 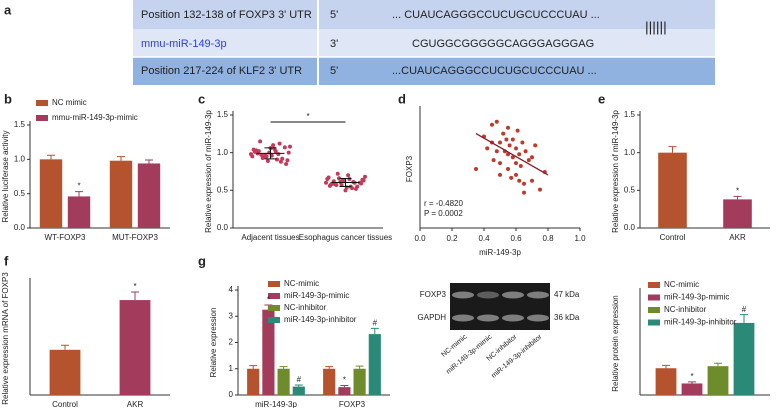 What do you see at coordinates (512, 154) in the screenshot?
I see `trend-line` at bounding box center [512, 154].